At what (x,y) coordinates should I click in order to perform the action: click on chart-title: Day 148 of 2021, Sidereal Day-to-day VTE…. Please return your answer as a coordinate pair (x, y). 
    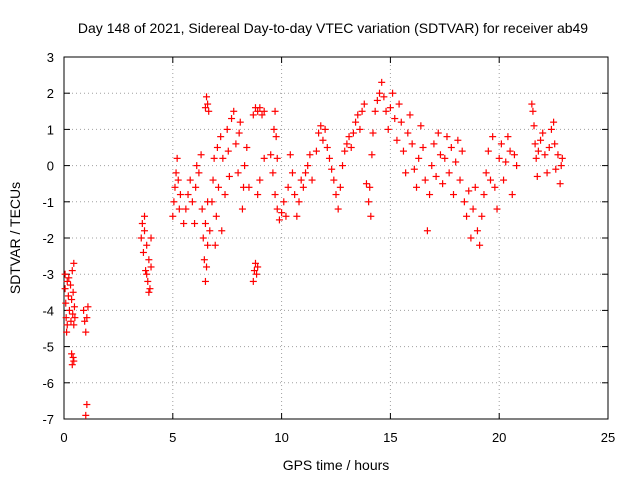
    Looking at the image, I should click on (333, 28).